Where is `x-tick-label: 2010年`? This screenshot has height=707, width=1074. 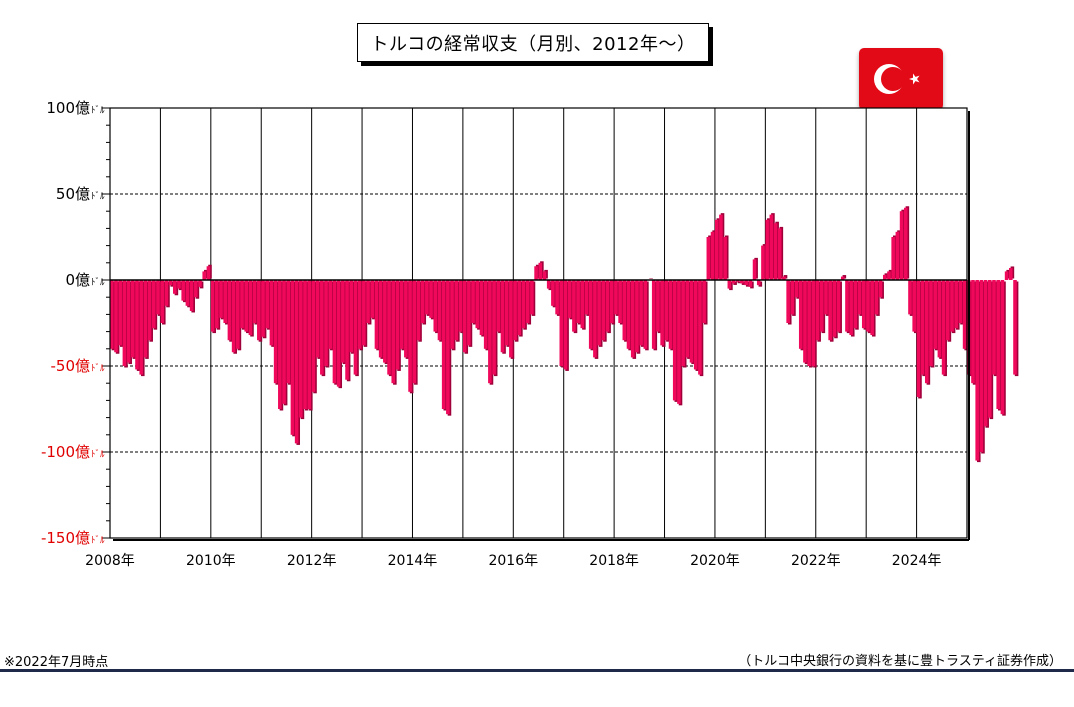 x-tick-label: 2010年 is located at coordinates (211, 561).